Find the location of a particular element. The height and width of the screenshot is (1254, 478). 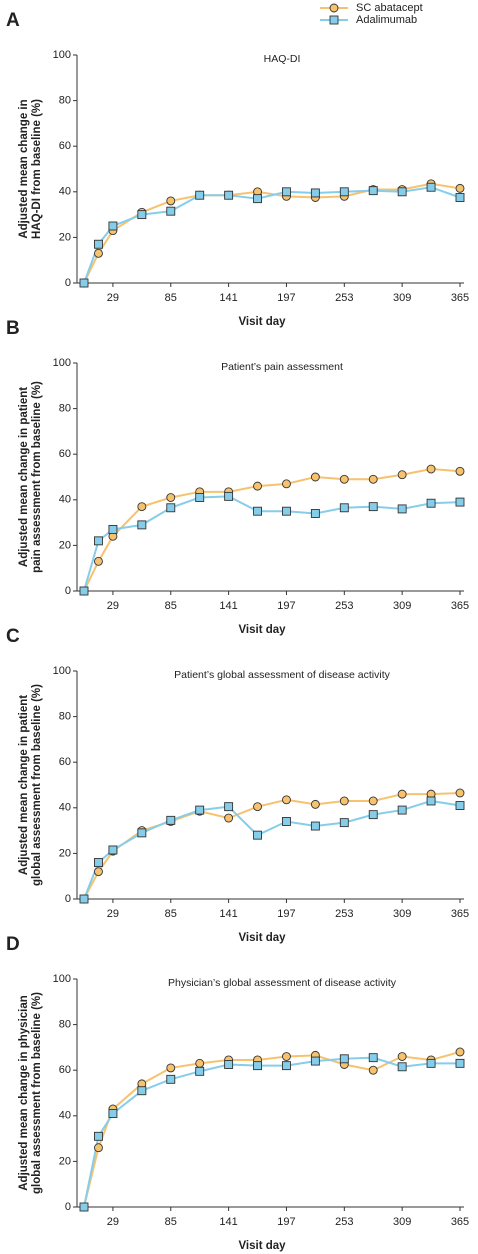

chart-title: HAQ-DI is located at coordinates (282, 59).